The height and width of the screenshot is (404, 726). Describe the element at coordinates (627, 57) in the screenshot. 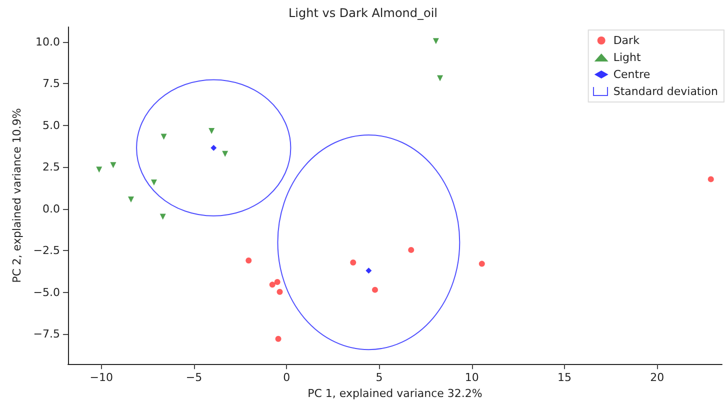

I see `legend-label: Light` at that location.